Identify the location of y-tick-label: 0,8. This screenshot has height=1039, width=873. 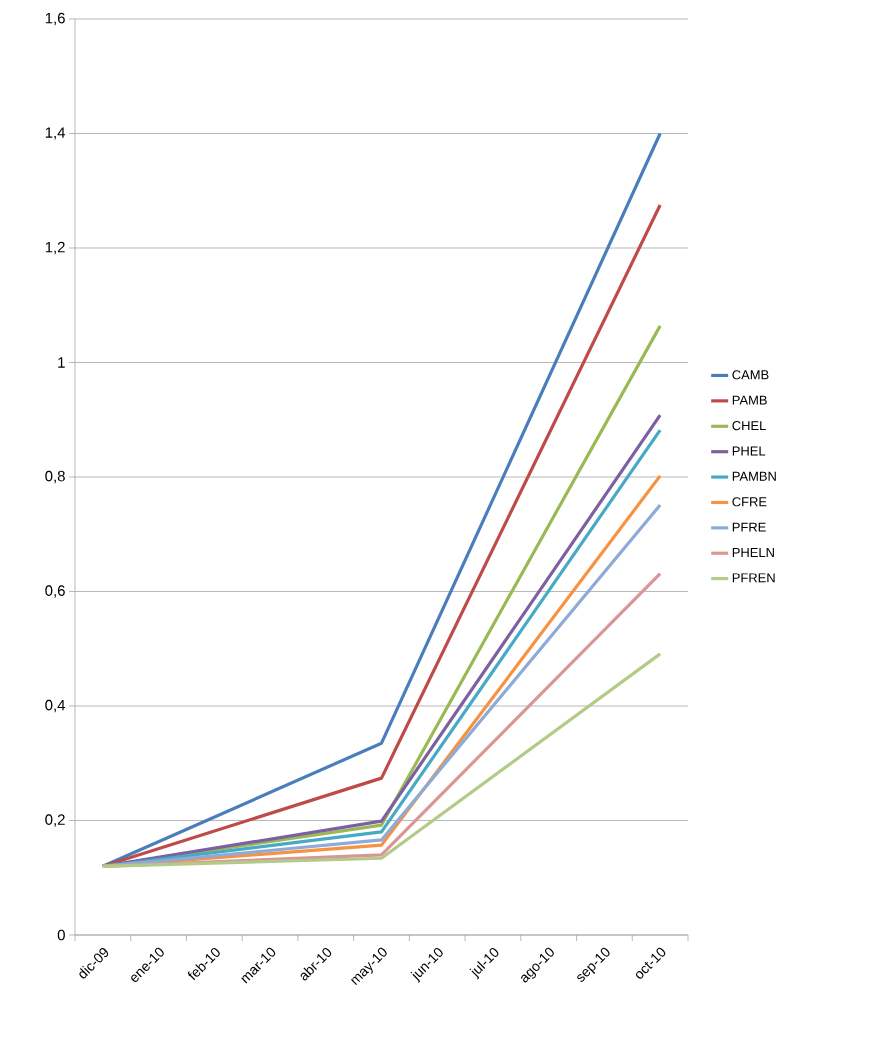
(55, 477).